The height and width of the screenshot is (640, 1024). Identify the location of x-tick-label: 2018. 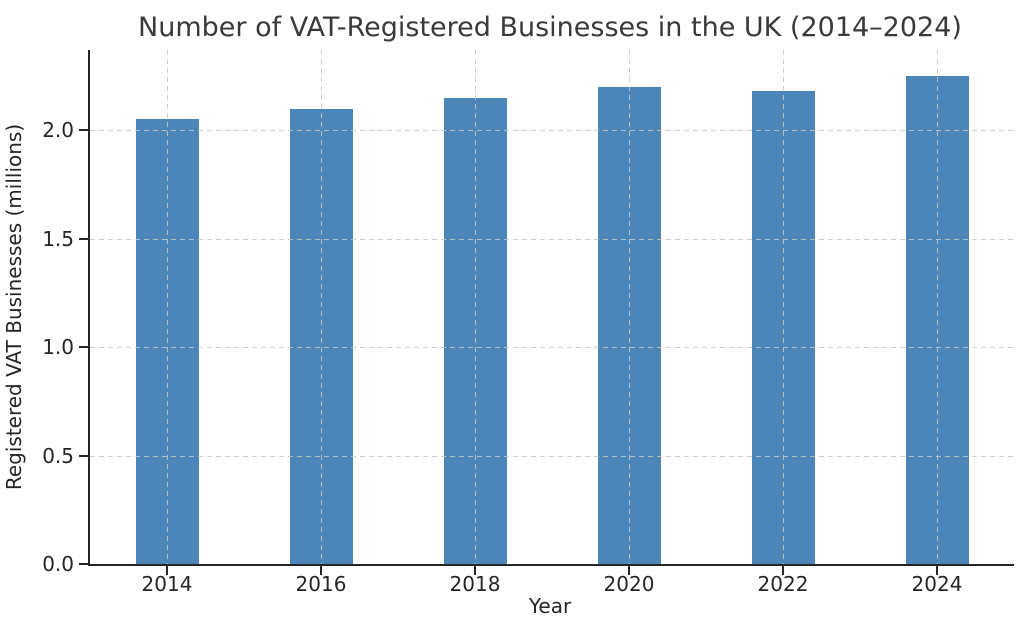
(475, 584).